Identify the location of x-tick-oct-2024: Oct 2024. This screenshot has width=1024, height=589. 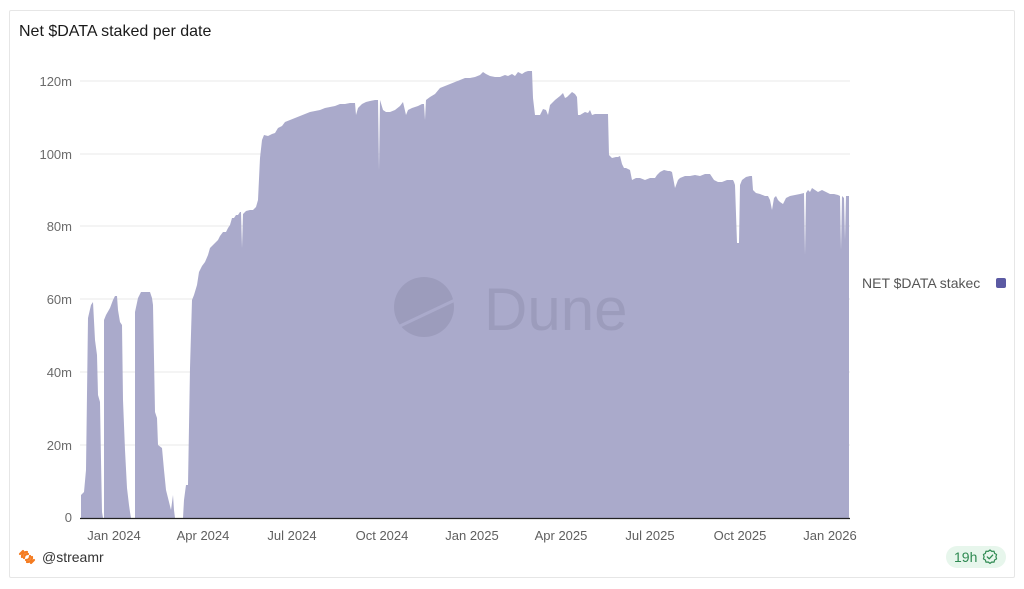
(382, 535).